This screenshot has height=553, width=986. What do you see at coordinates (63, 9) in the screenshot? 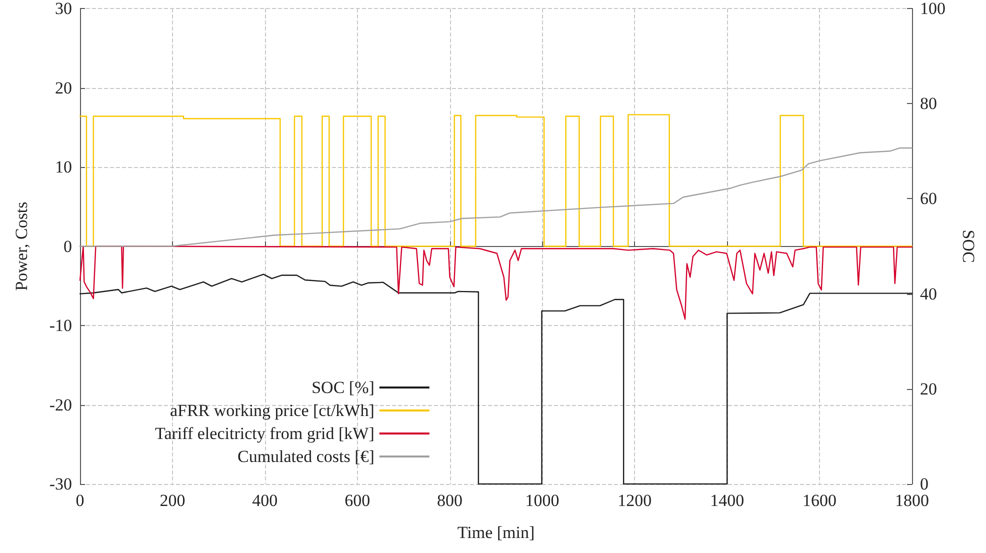
I see `y-tick-label: 30` at bounding box center [63, 9].